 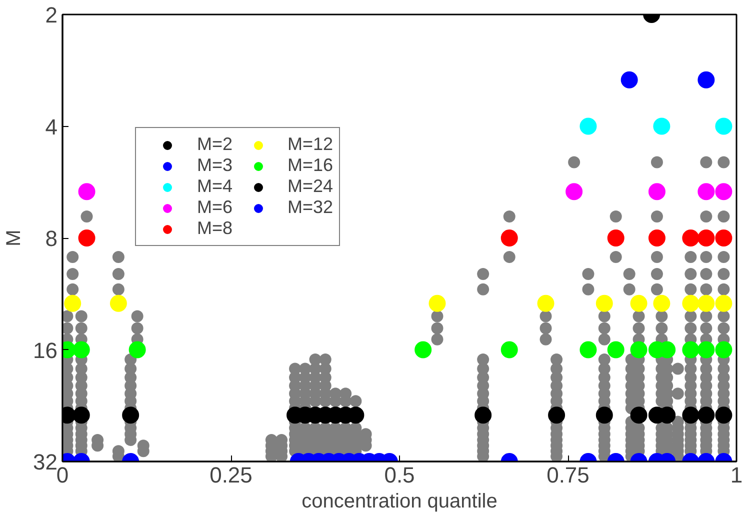 I want to click on y-tick-label: 16, so click(x=45, y=350).